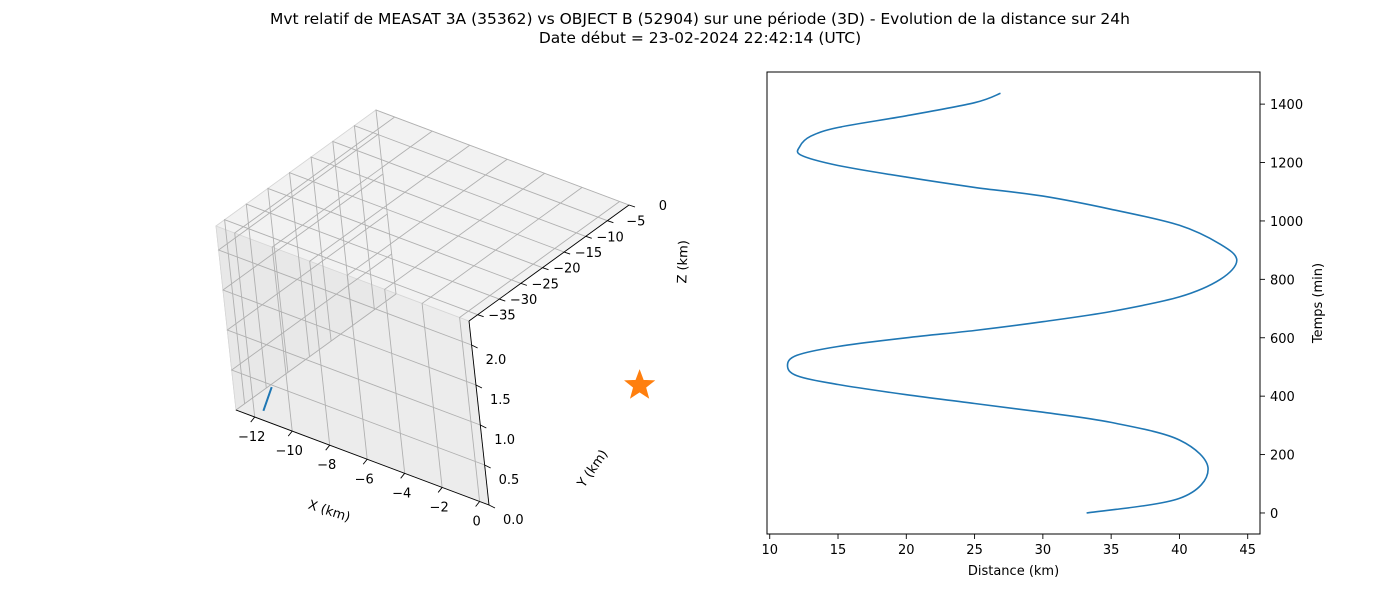 The image size is (1400, 600). Describe the element at coordinates (1111, 550) in the screenshot. I see `x-tick-label: 35` at that location.